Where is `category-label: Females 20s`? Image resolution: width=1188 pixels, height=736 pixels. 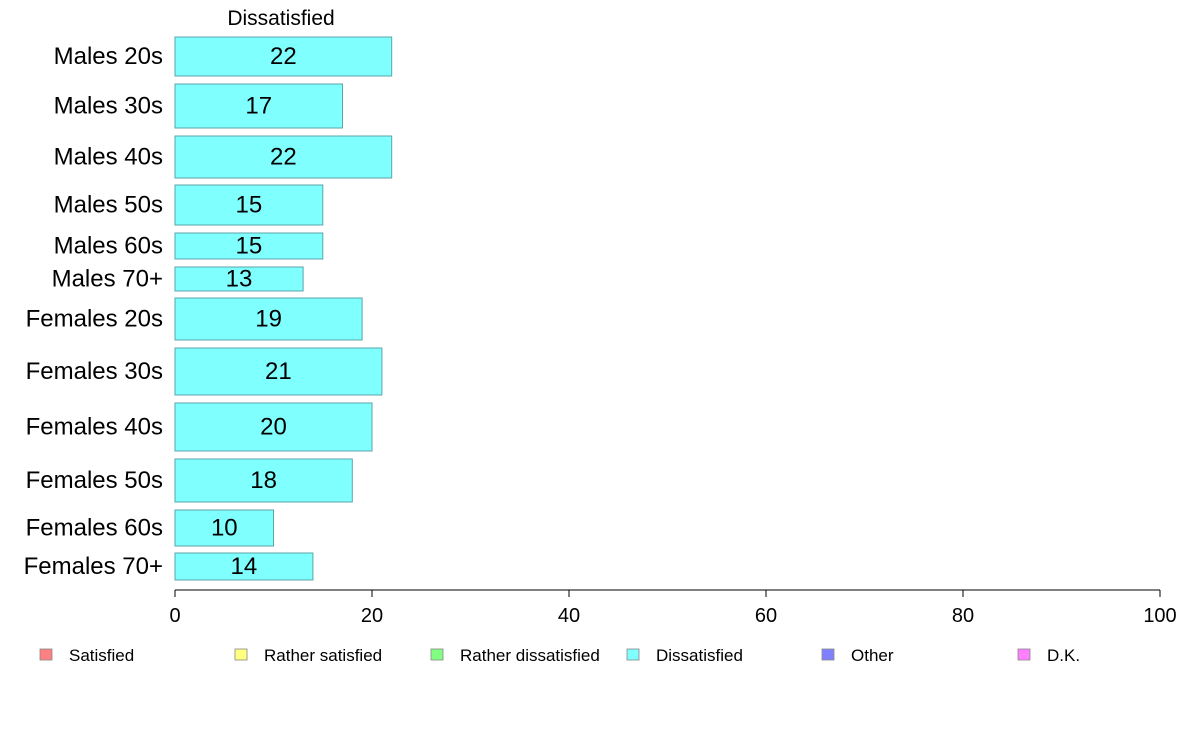 category-label: Females 20s is located at coordinates (94, 319).